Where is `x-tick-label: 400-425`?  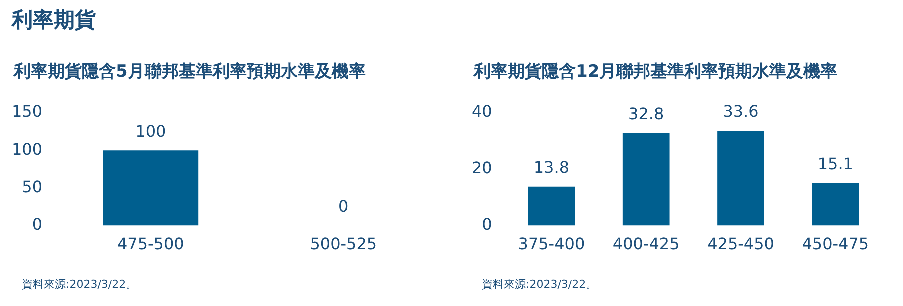
x-tick-label: 400-425 is located at coordinates (646, 244).